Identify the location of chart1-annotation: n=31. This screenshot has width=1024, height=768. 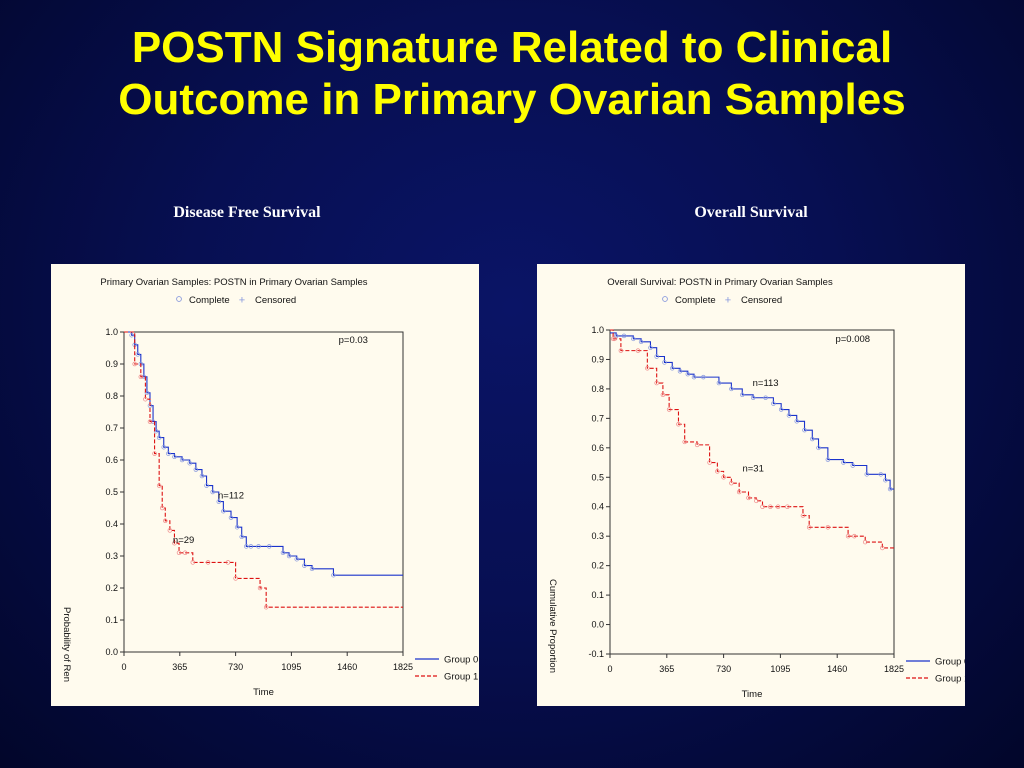
(752, 468).